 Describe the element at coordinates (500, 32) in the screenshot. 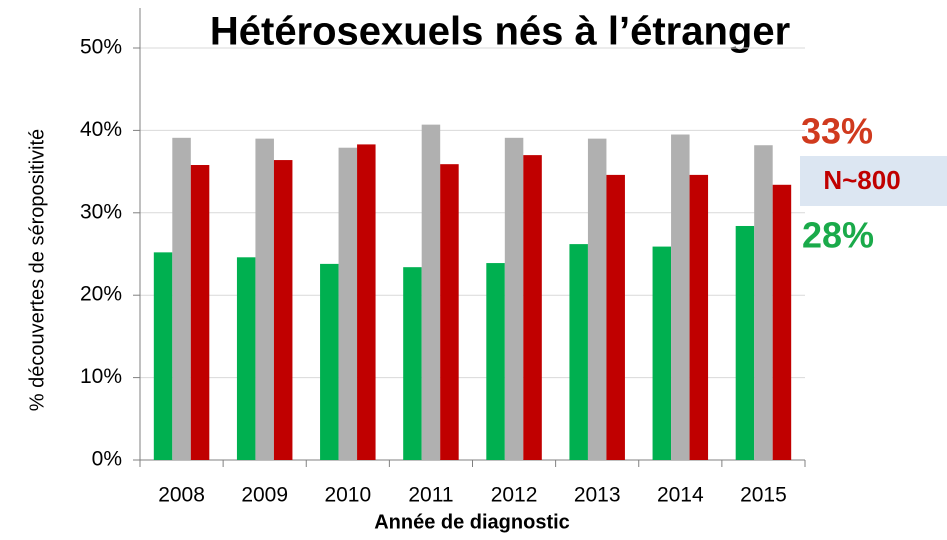

I see `chart-title: Hétérosexuels nés à l’étranger` at that location.